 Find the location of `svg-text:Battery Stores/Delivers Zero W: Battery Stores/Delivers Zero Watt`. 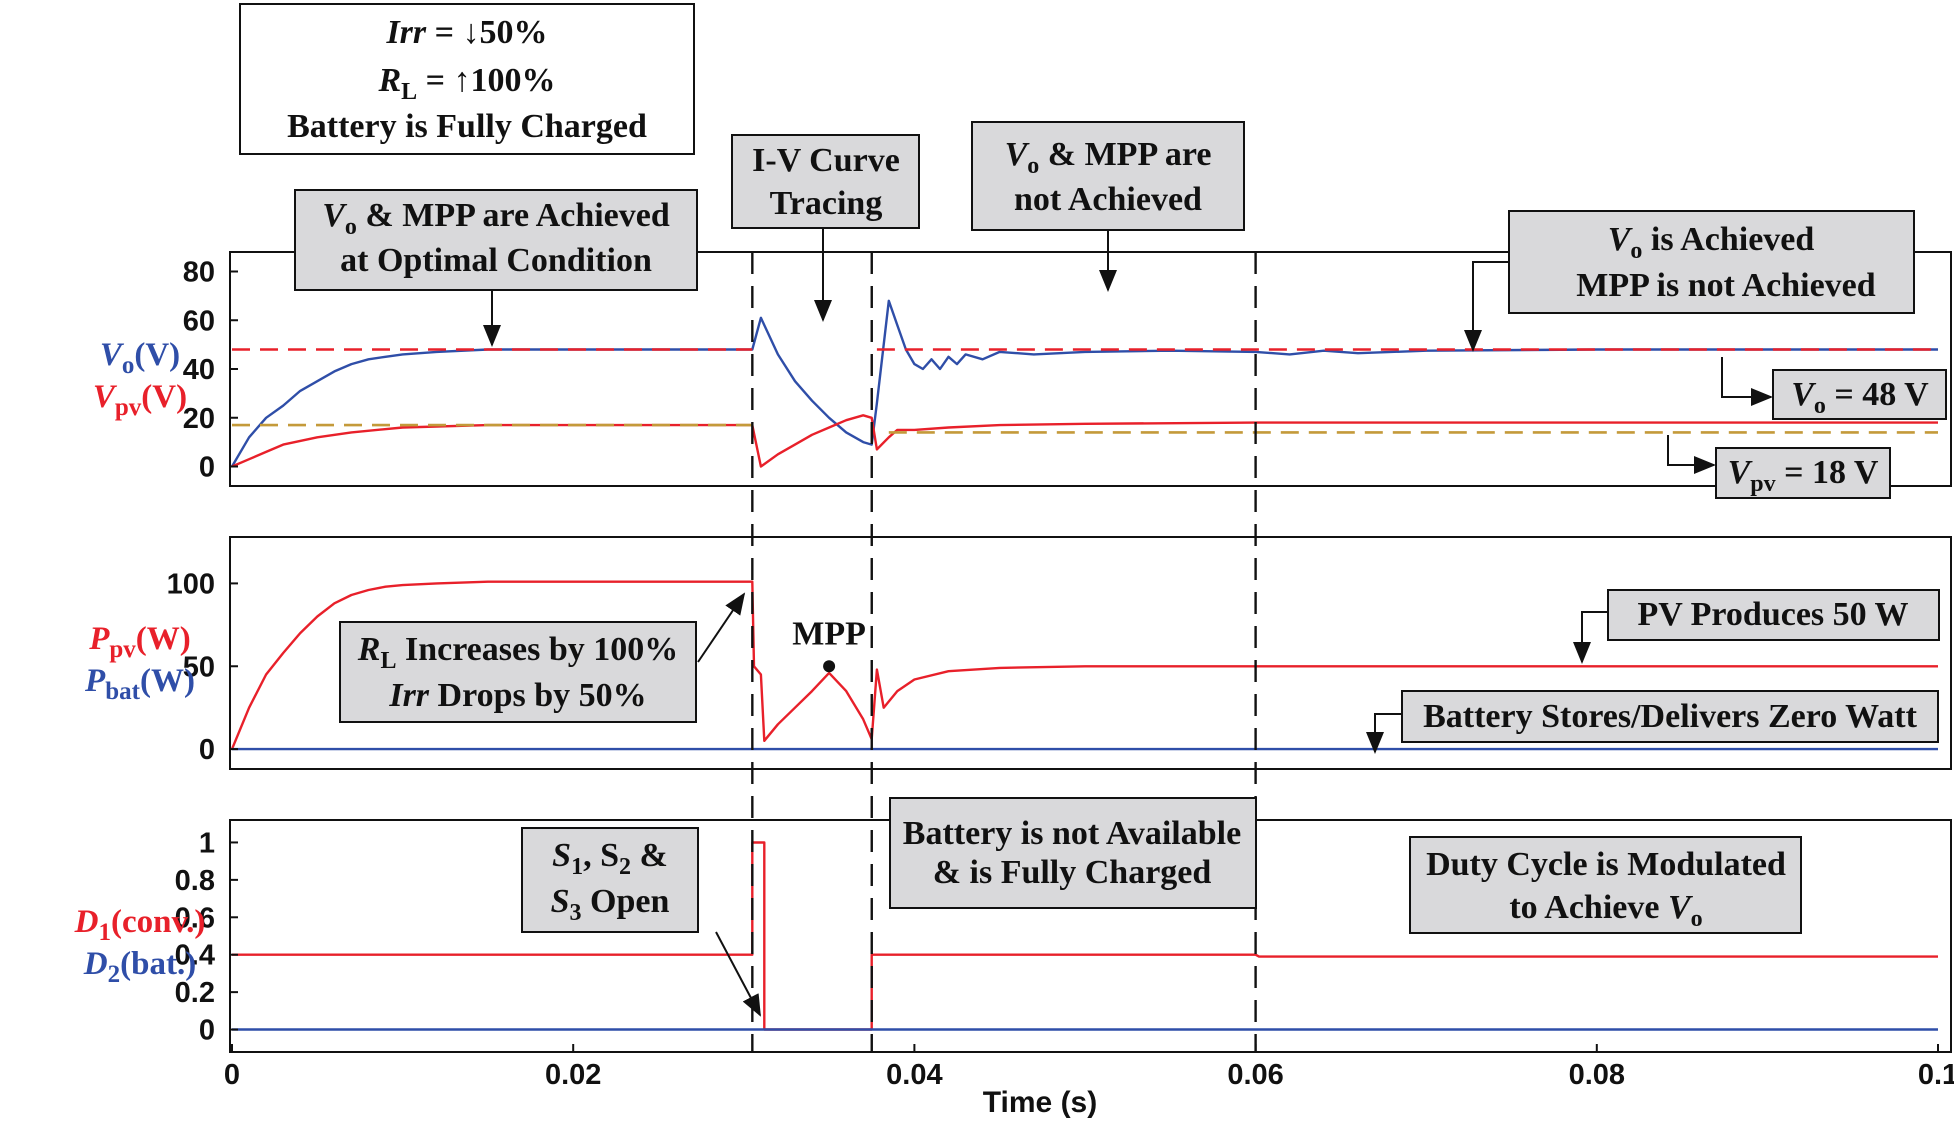

svg-text:Battery Stores/Delivers Zero W: Battery Stores/Delivers Zero Watt is located at coordinates (1670, 716).